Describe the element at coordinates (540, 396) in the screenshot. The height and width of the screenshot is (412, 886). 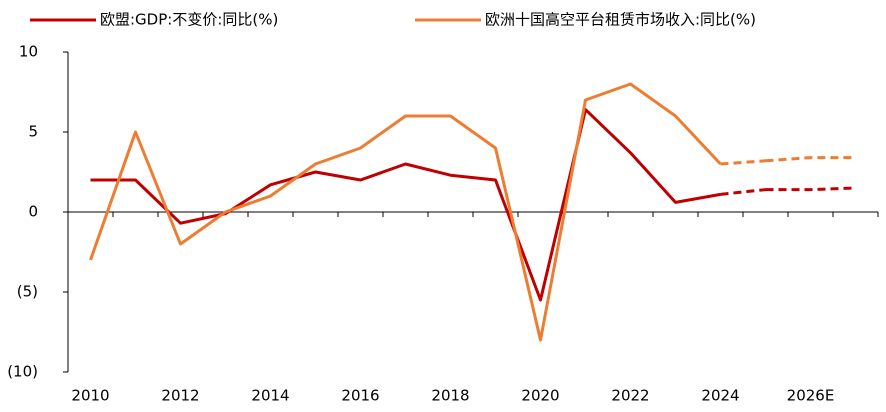
I see `x-tick-label: 2020` at that location.